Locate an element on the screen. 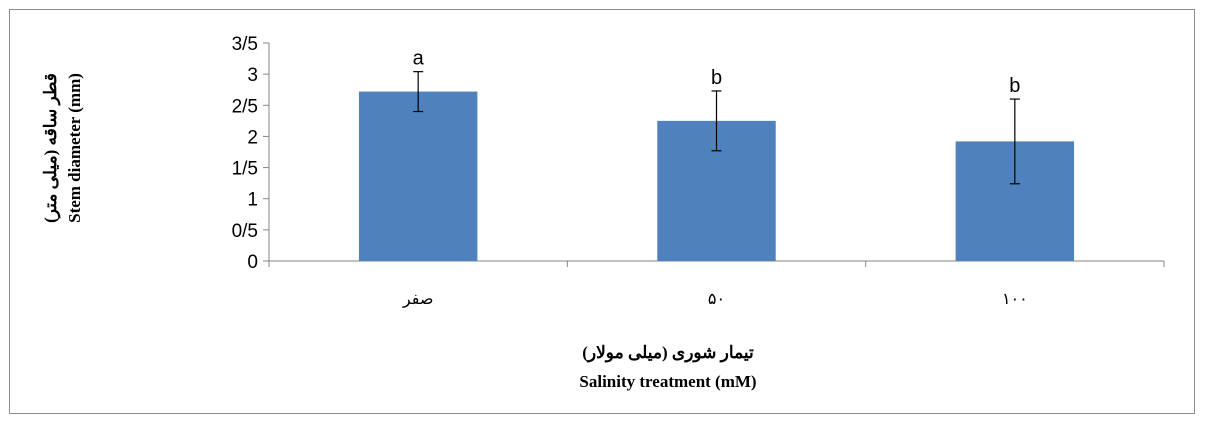  y-tick-label: 0/5 is located at coordinates (245, 231).